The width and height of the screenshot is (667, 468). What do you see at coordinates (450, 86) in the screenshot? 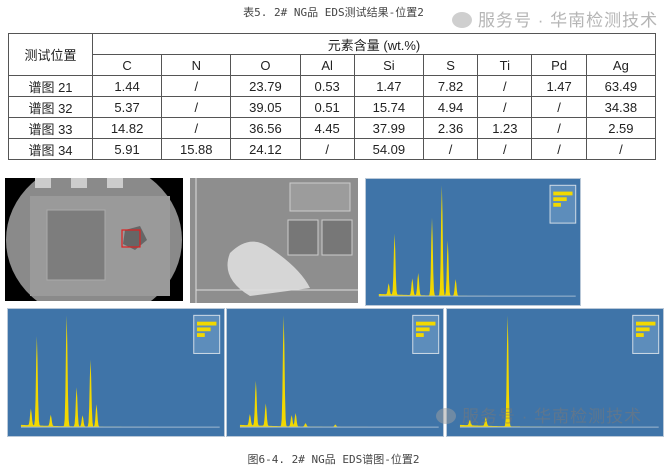
I see `table-cell: 7.82` at bounding box center [450, 86].